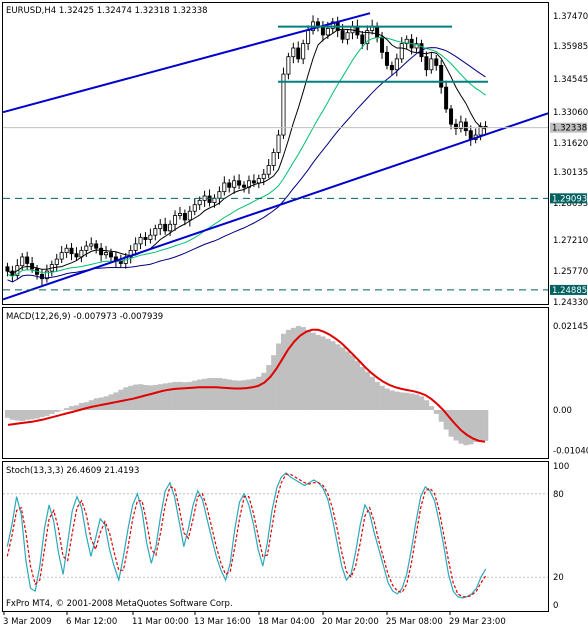 The width and height of the screenshot is (588, 629). Describe the element at coordinates (477, 622) in the screenshot. I see `time-tick-label: 29 Mar 23:00` at that location.